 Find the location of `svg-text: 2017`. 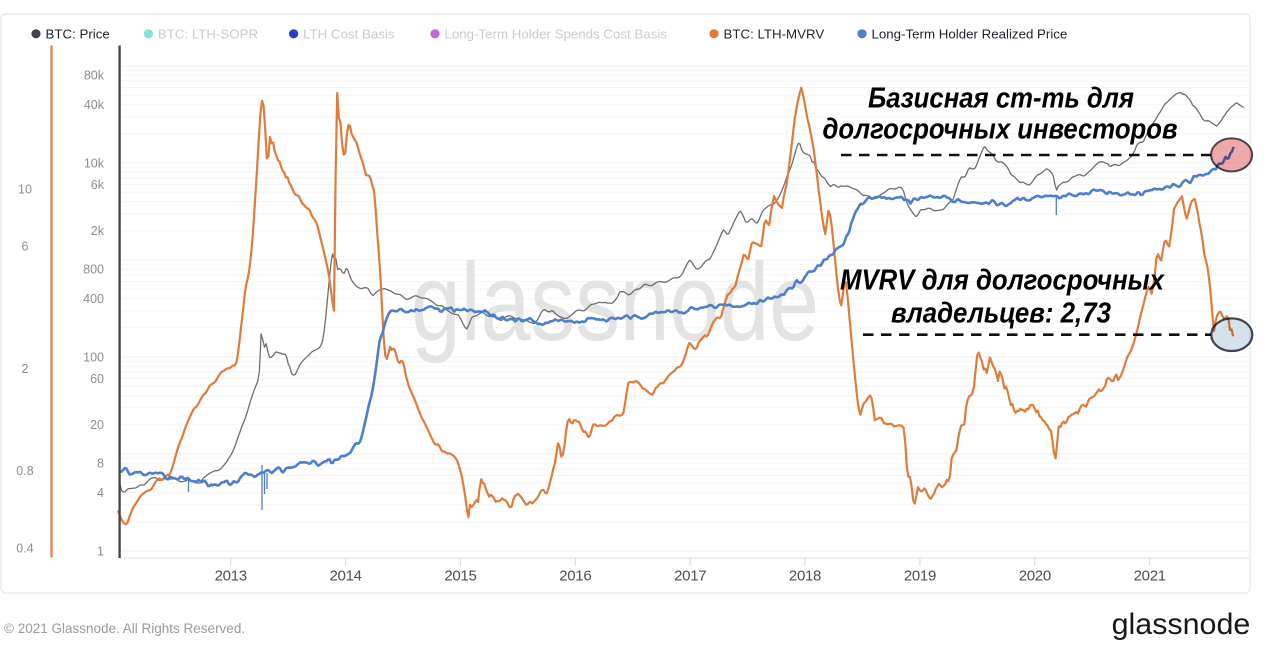

svg-text: 2017 is located at coordinates (690, 576).